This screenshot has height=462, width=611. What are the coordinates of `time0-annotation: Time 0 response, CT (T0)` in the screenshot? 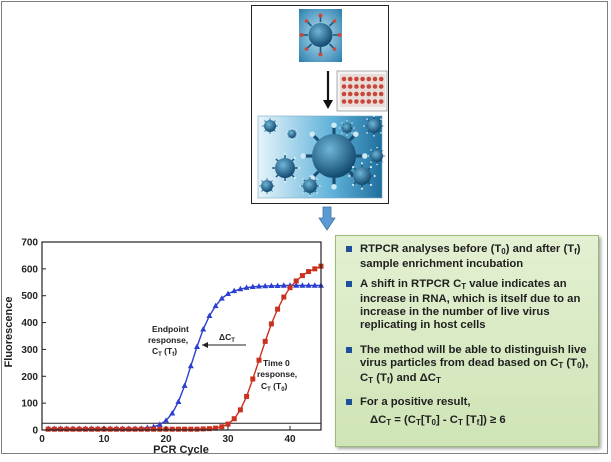 It's located at (278, 375).